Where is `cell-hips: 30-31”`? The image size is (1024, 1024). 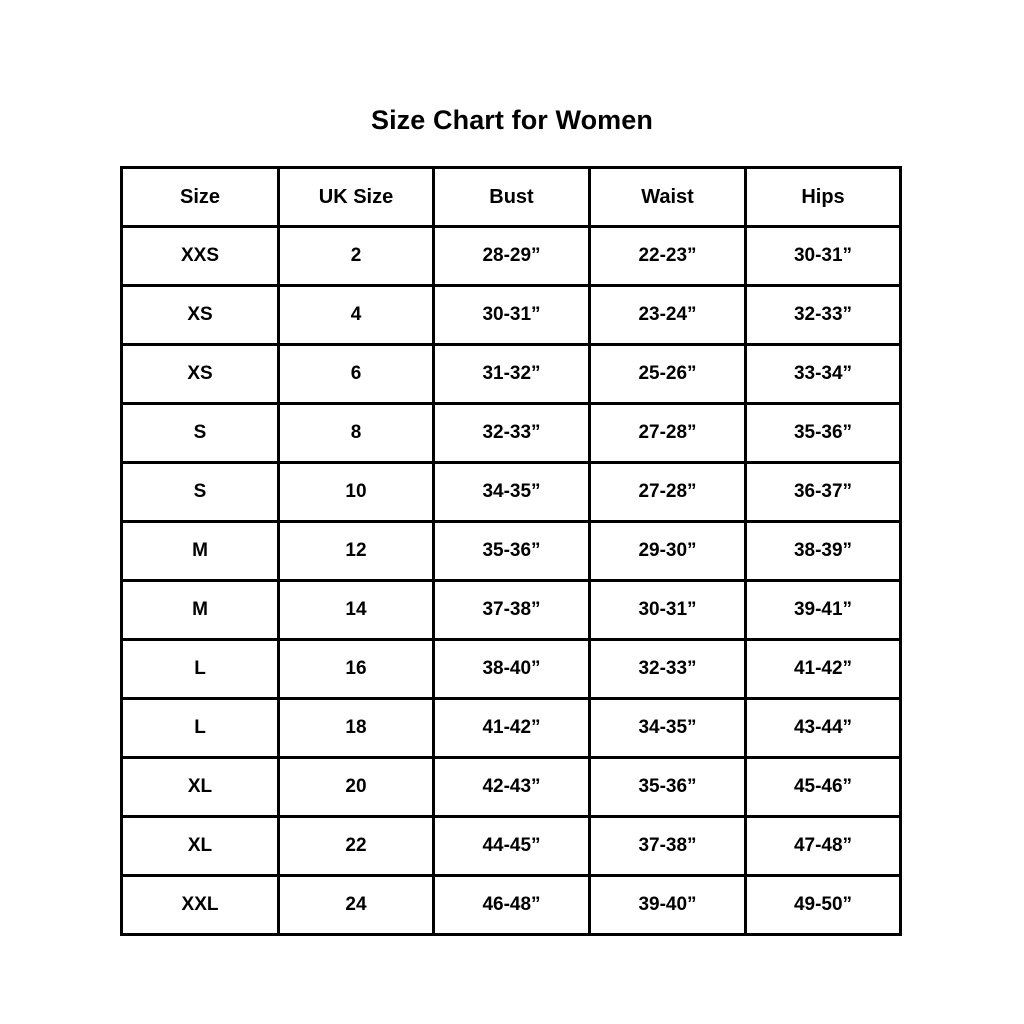 cell-hips: 30-31” is located at coordinates (823, 256).